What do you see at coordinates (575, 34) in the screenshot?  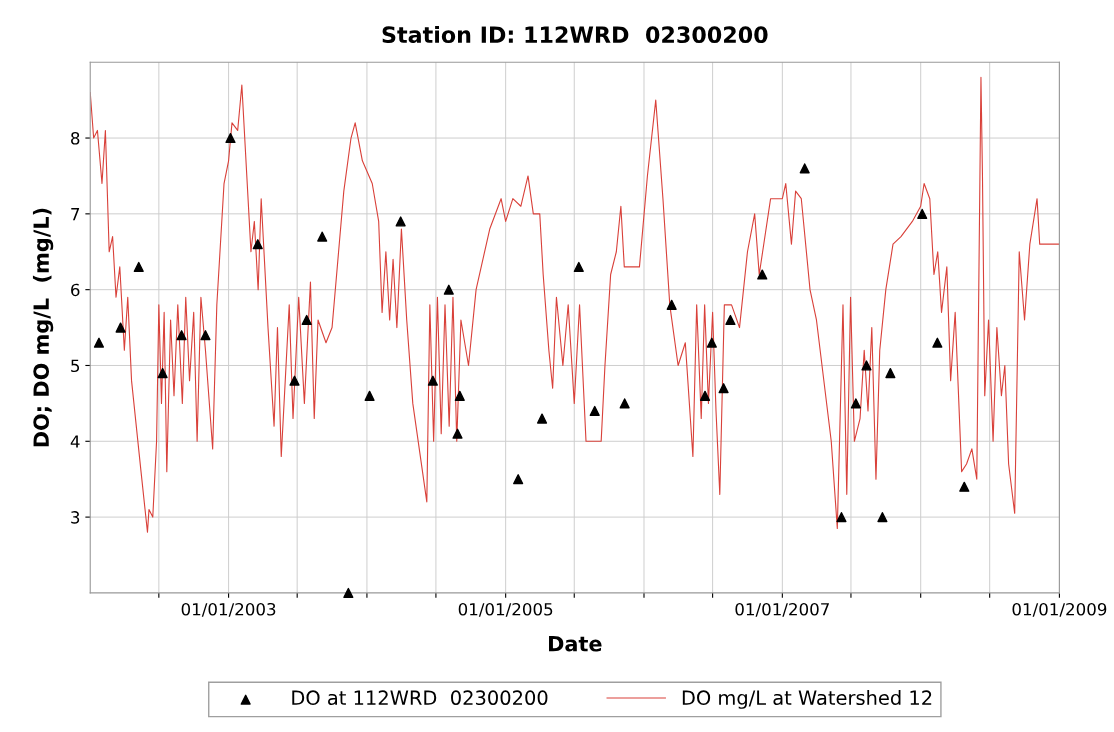 I see `chart-title: Station ID: 112WRD 02300200` at bounding box center [575, 34].